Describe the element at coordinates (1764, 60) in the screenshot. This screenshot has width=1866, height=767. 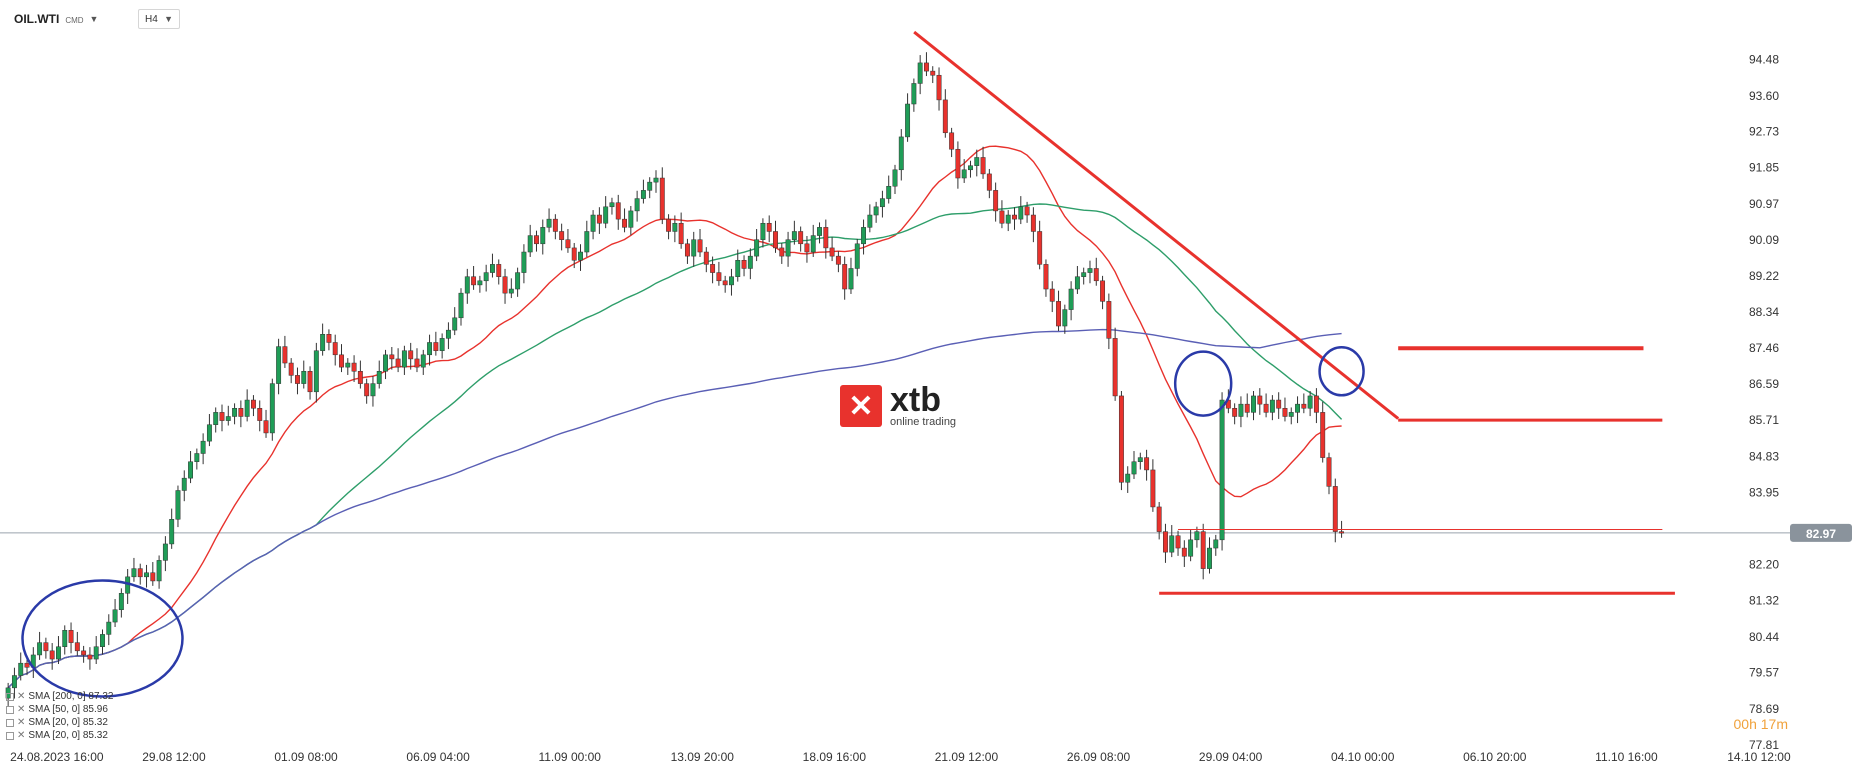
I see `y-tick-label: 94.48` at that location.